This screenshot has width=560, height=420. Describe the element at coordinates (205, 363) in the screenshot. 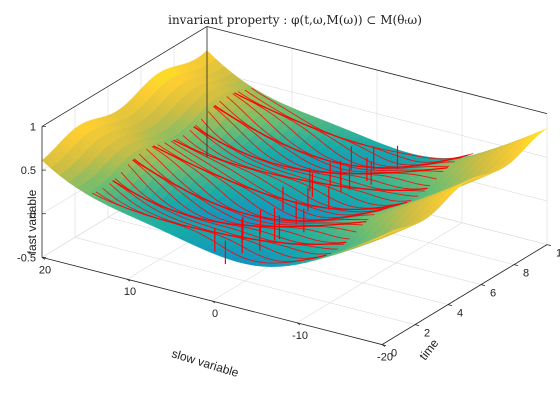

I see `x-axis-label: slow variable` at that location.